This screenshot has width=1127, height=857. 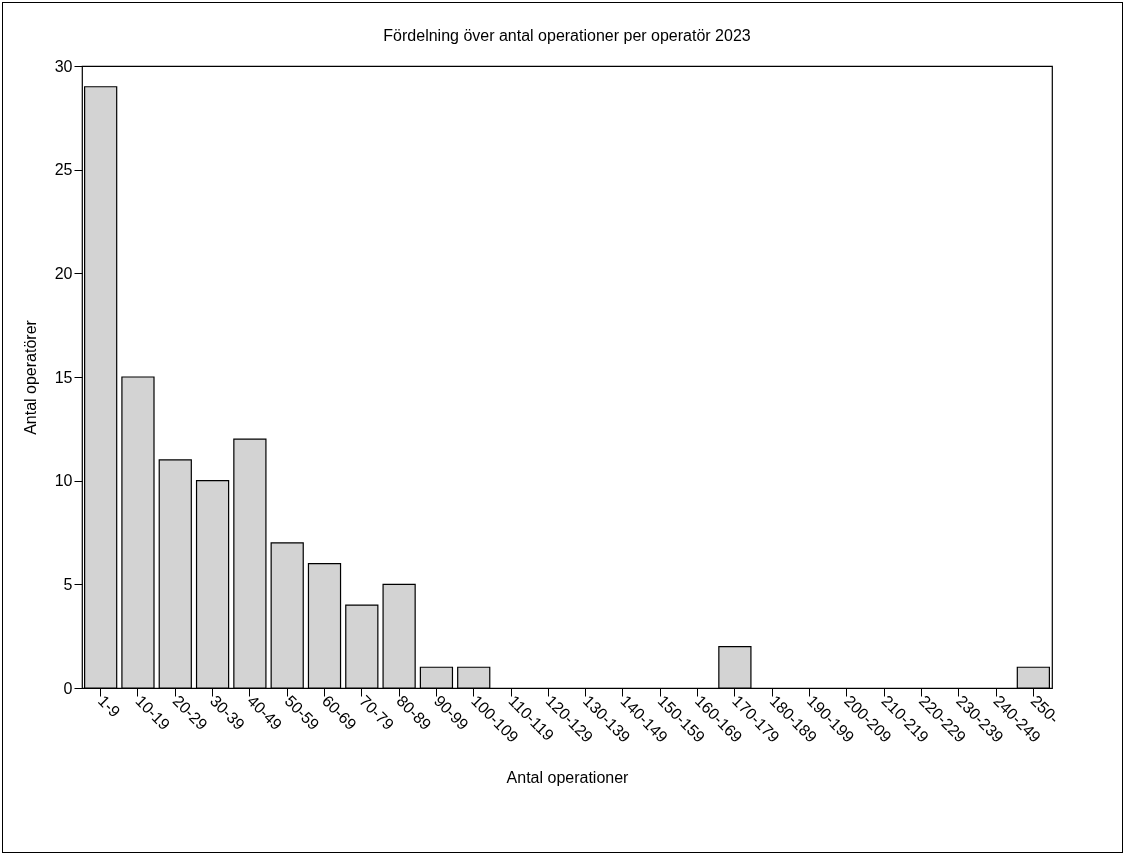 What do you see at coordinates (567, 35) in the screenshot?
I see `chart-title: Fördelning över antal operationer per operatör 2023` at bounding box center [567, 35].